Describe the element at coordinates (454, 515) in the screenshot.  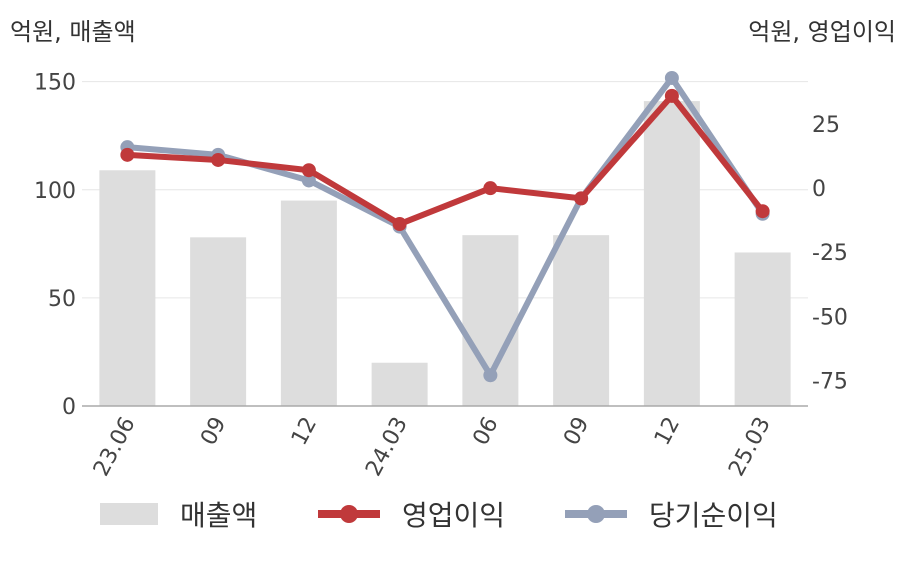
I see `legend-label-operating-profit: 영업이익` at that location.